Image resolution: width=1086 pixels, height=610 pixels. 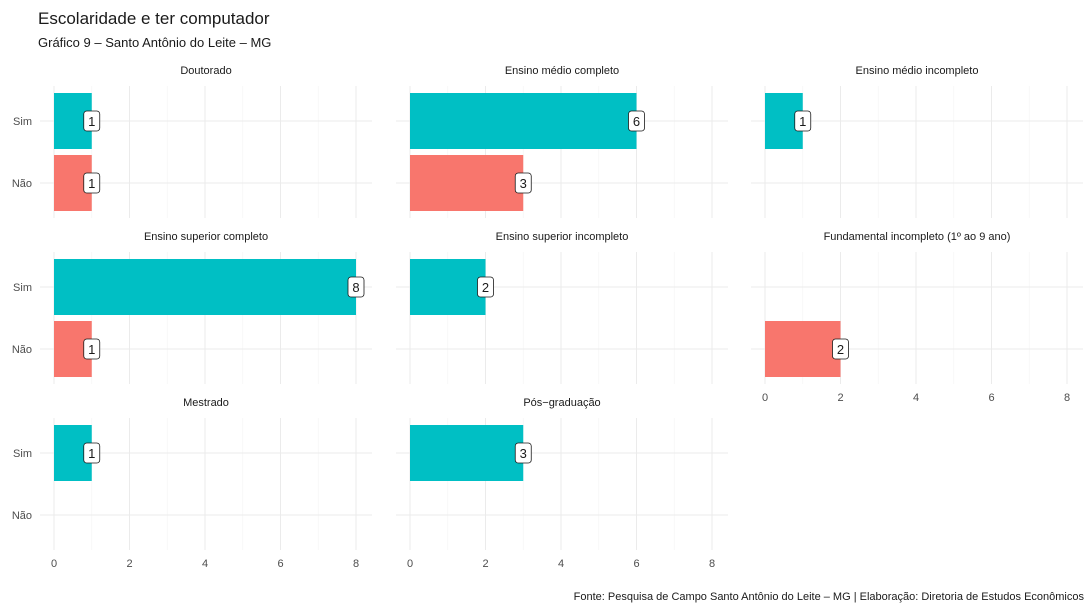 I want to click on facet-panel: Ensino médio completo 6 3, so click(x=562, y=141).